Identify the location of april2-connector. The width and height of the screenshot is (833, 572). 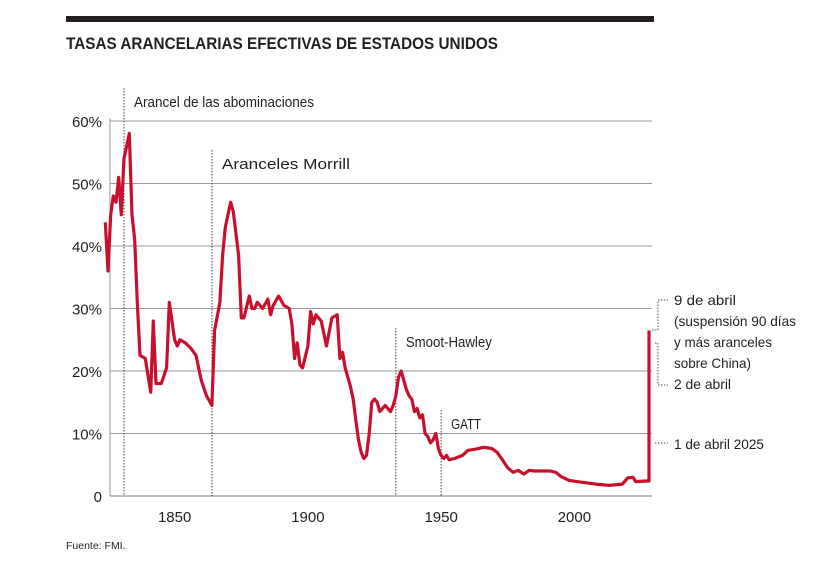
(661, 364).